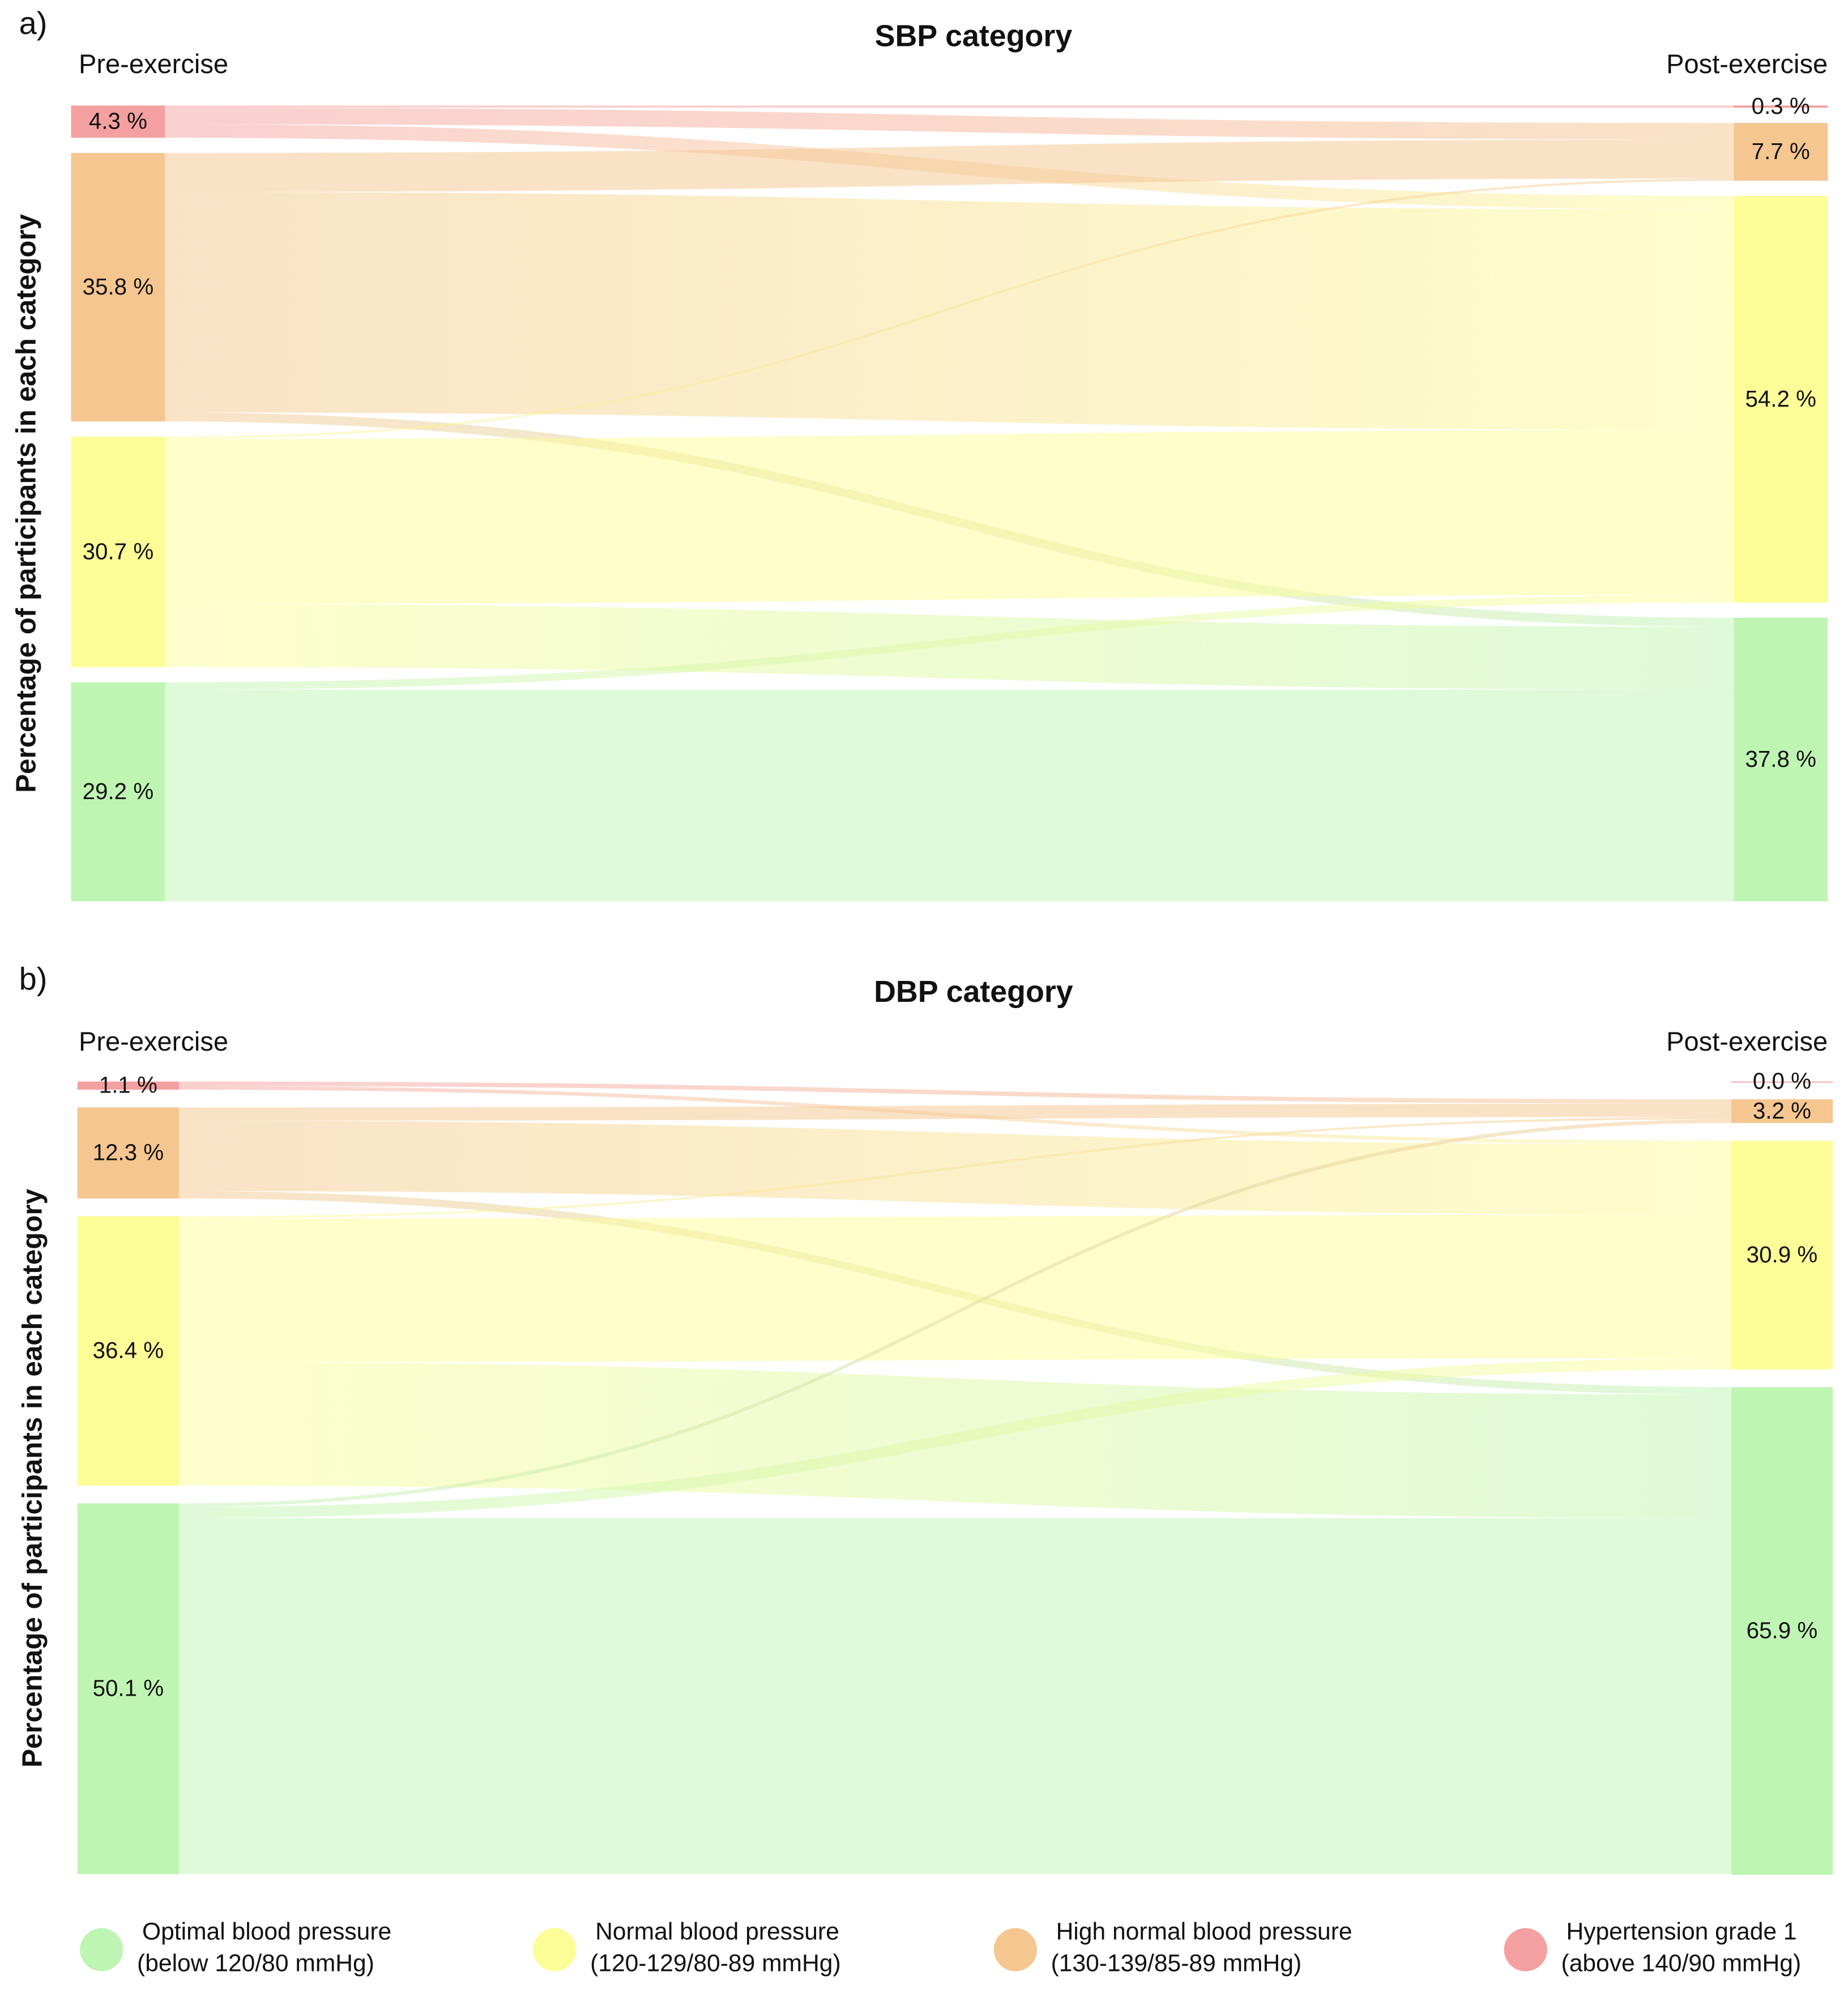  I want to click on legend-detail: (below 120/80 mmHg), so click(255, 1963).